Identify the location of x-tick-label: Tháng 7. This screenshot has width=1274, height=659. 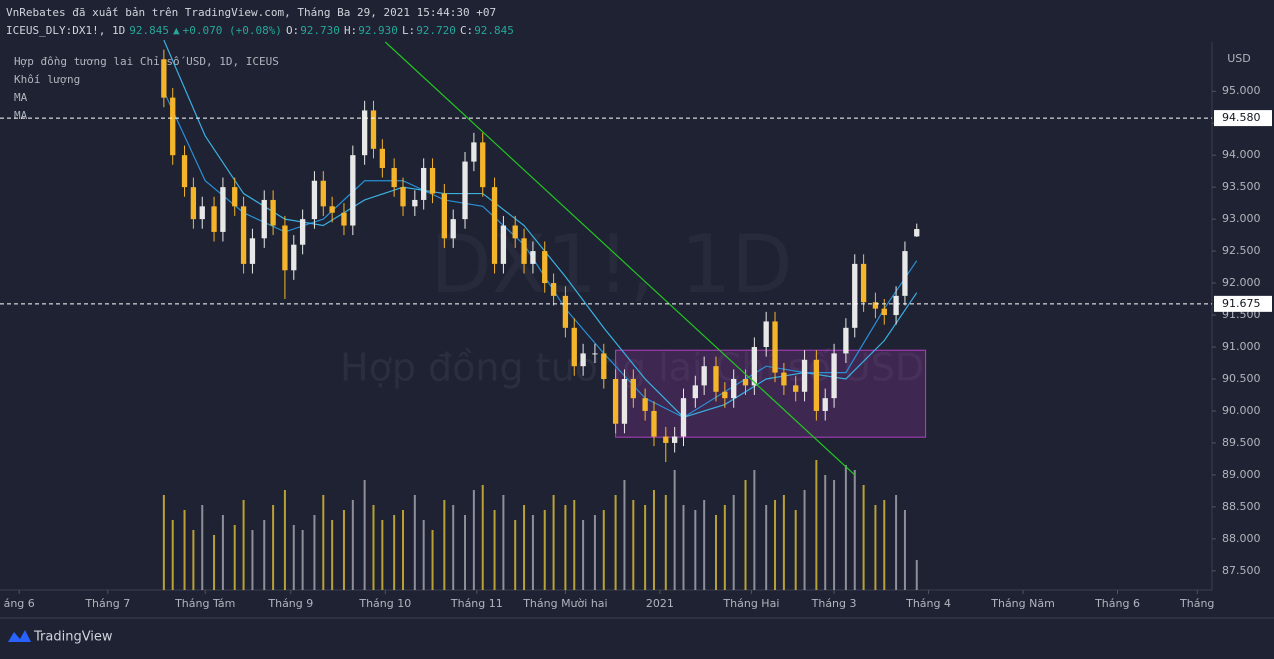
(107, 603).